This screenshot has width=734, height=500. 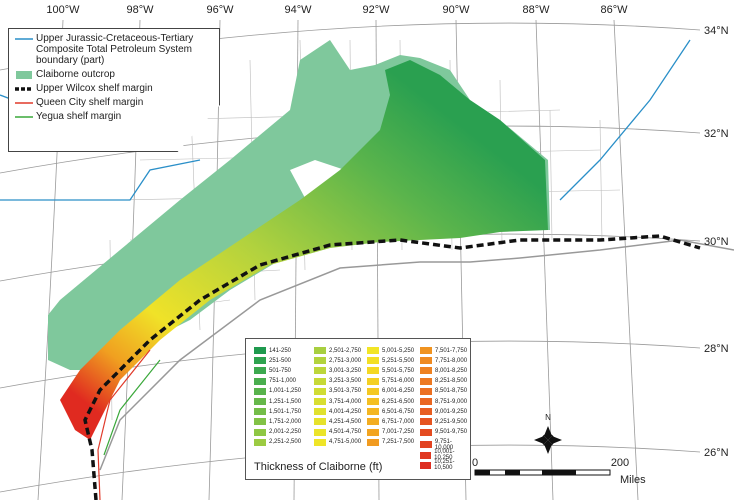 What do you see at coordinates (345, 370) in the screenshot?
I see `thickness-label: 3,001-3,250` at bounding box center [345, 370].